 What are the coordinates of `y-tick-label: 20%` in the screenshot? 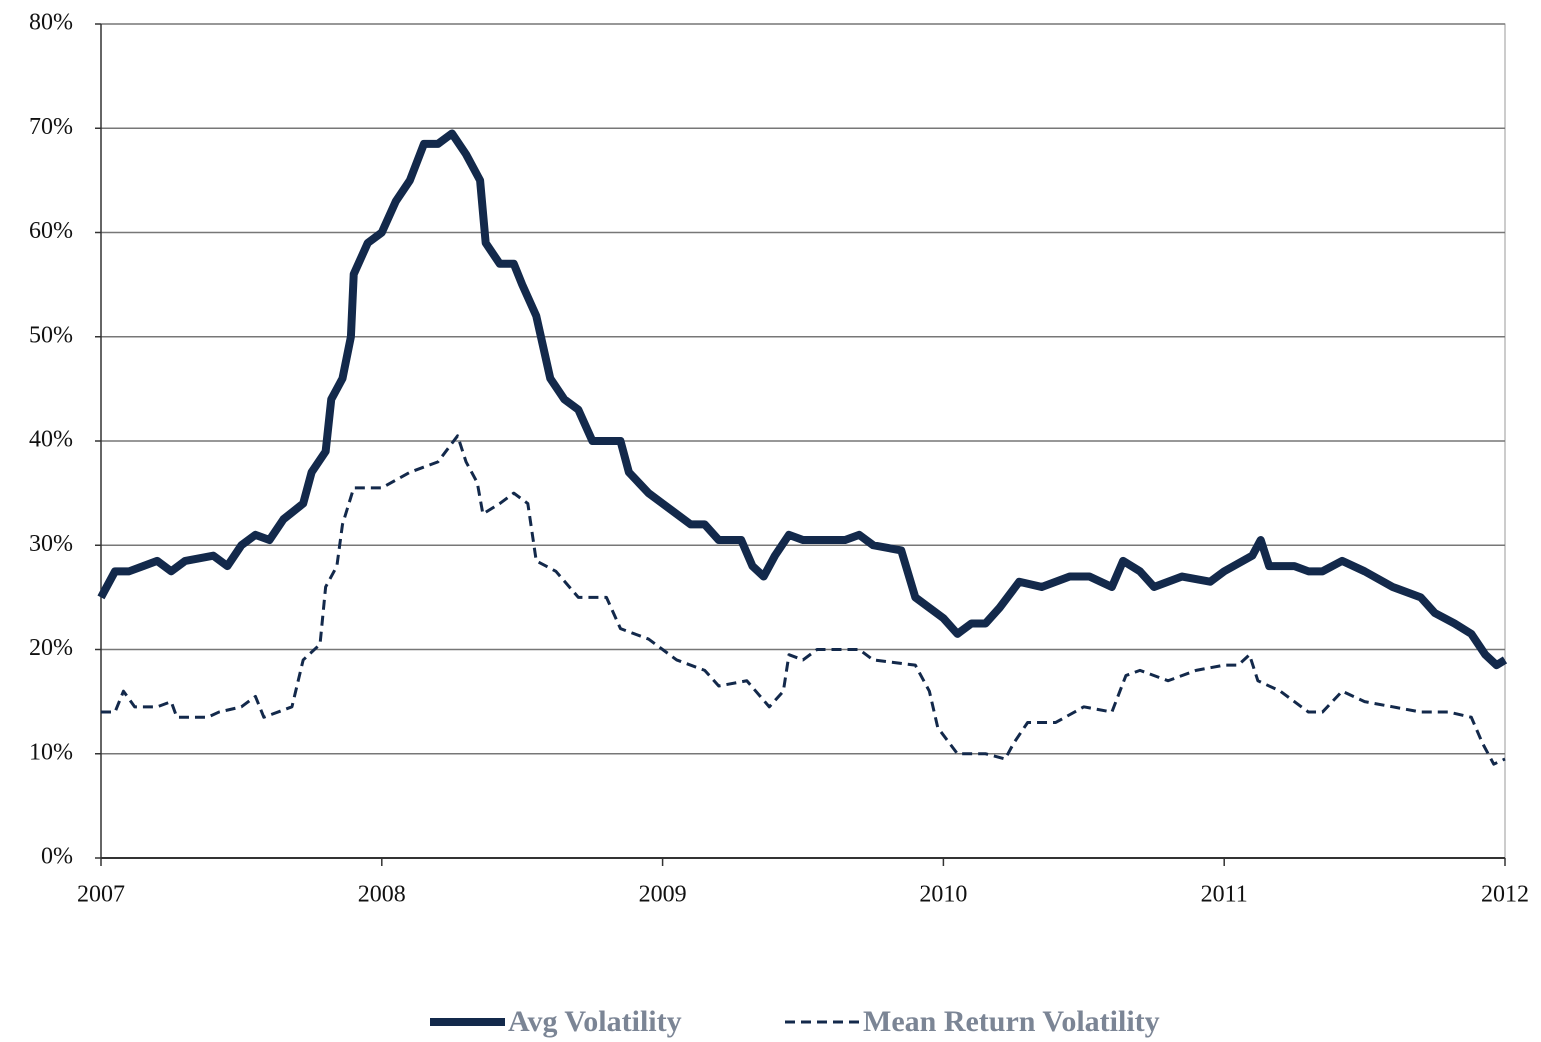 It's located at (51, 648).